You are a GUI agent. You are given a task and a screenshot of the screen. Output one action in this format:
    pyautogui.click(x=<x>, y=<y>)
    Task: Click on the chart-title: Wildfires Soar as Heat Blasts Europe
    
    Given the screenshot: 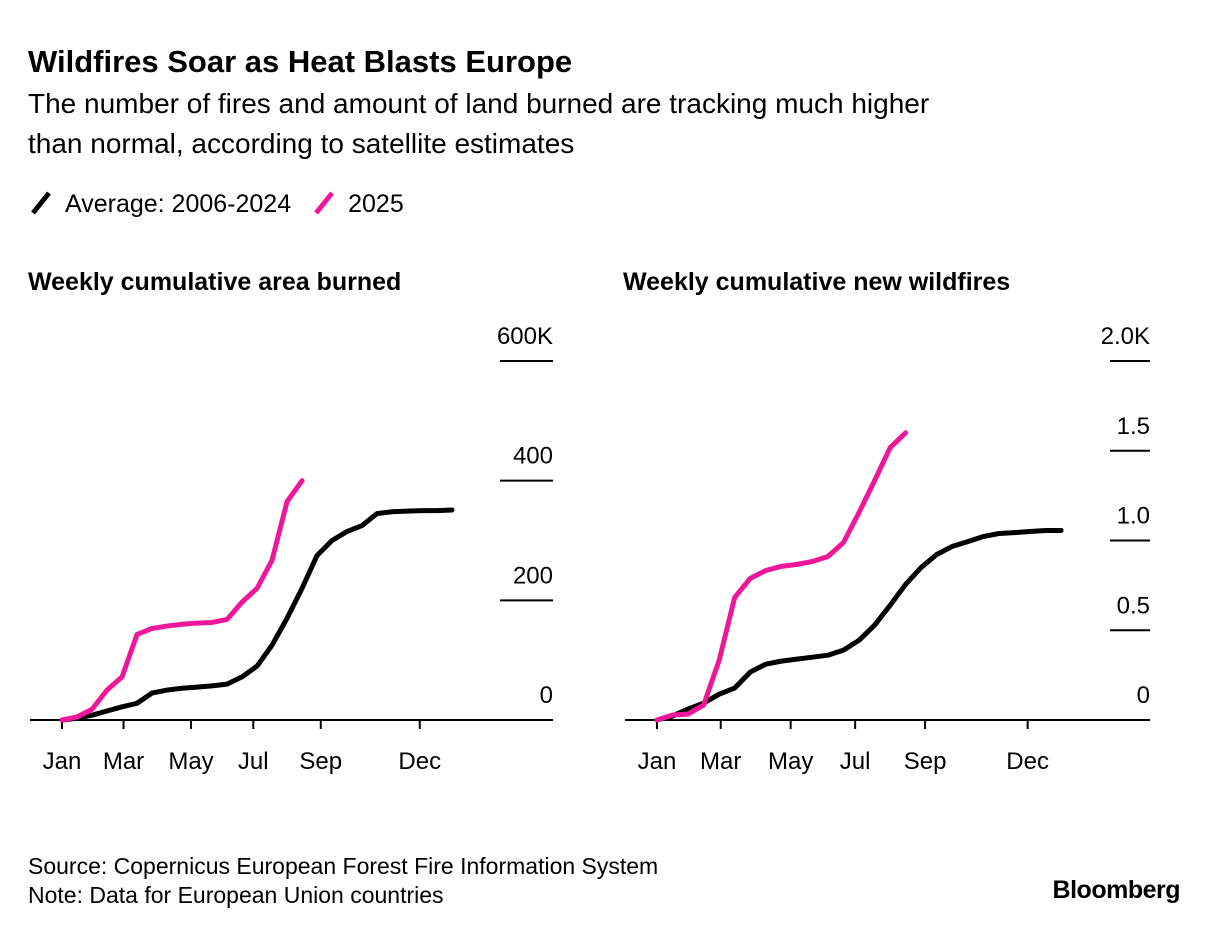 What is the action you would take?
    pyautogui.click(x=300, y=61)
    